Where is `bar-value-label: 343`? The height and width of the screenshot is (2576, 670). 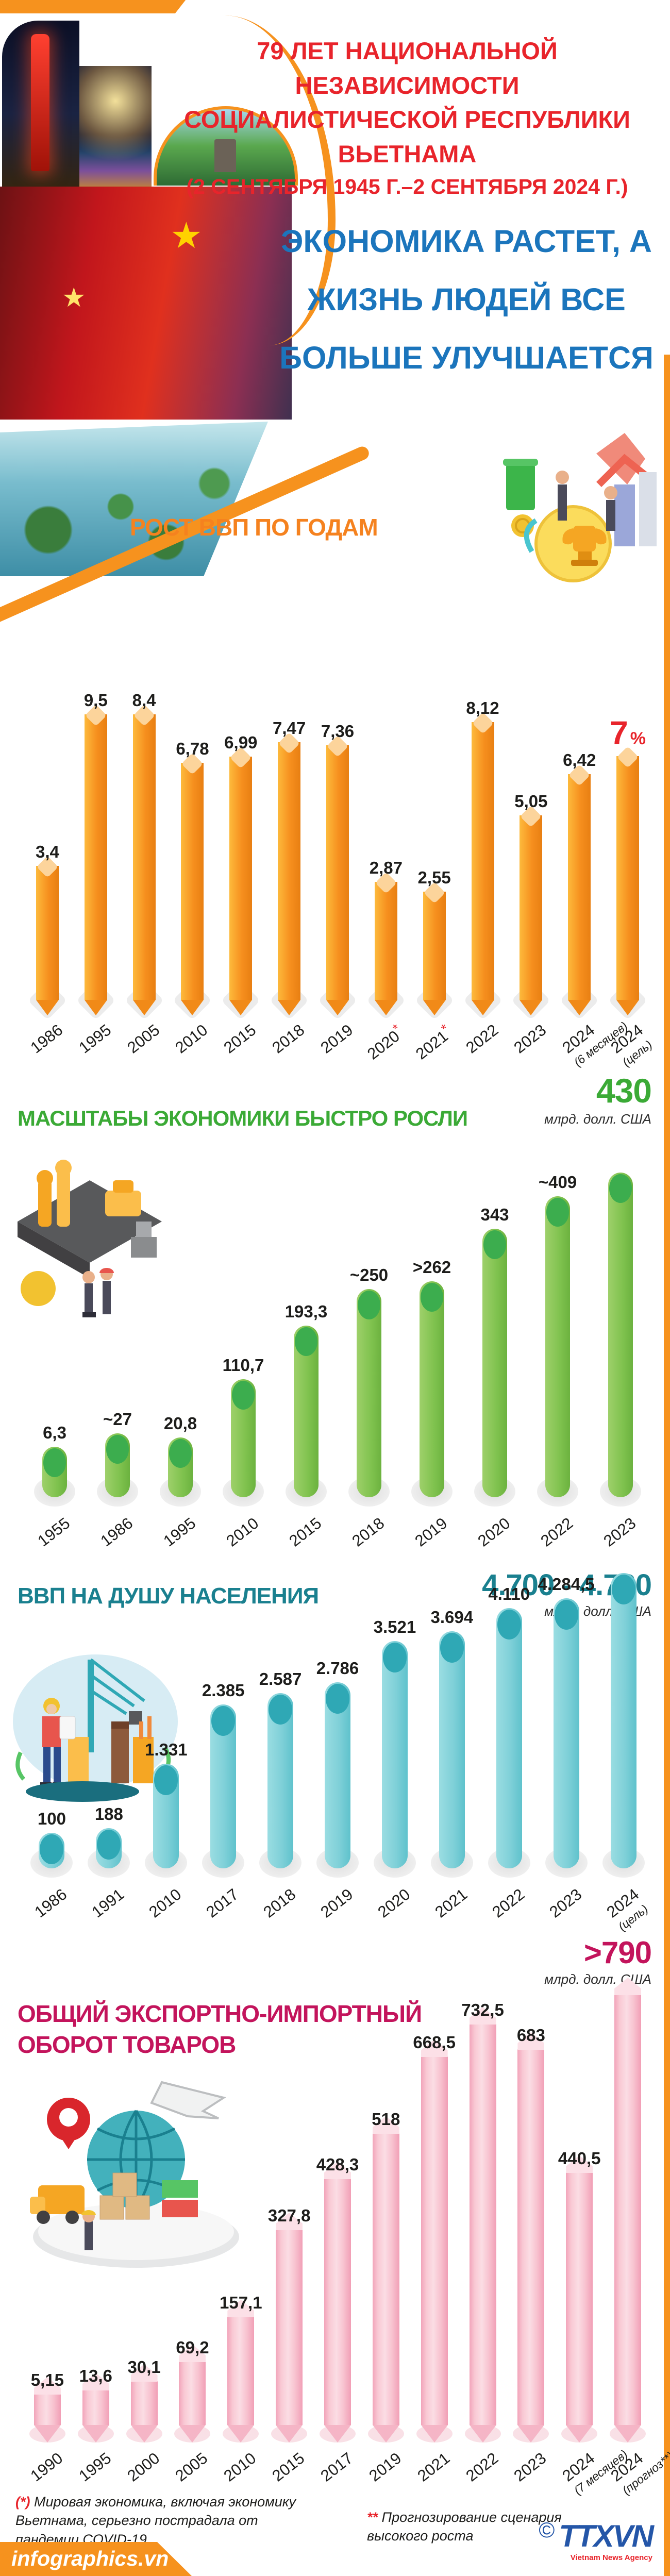
bar-value-label: 343 is located at coordinates (494, 1214).